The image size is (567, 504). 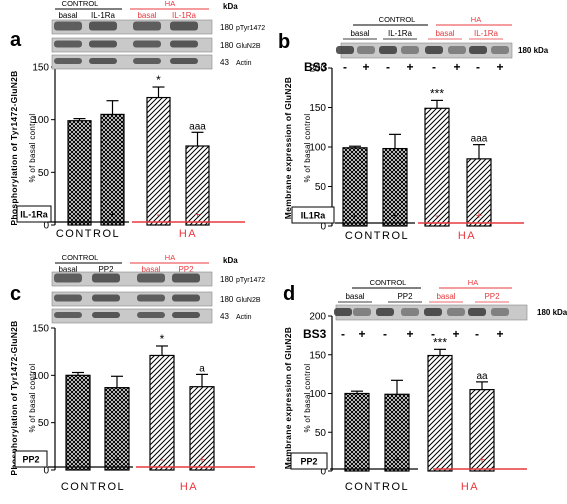 What do you see at coordinates (289, 294) in the screenshot?
I see `panel-letter: d` at bounding box center [289, 294].